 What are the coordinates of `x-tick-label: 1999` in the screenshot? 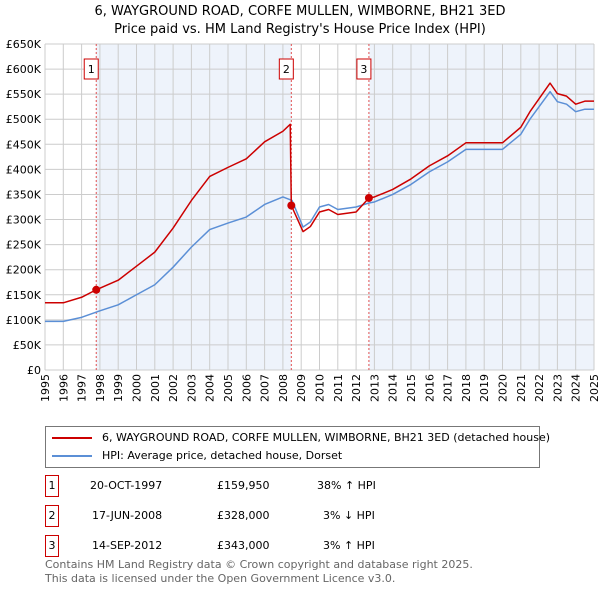 It's located at (118, 388).